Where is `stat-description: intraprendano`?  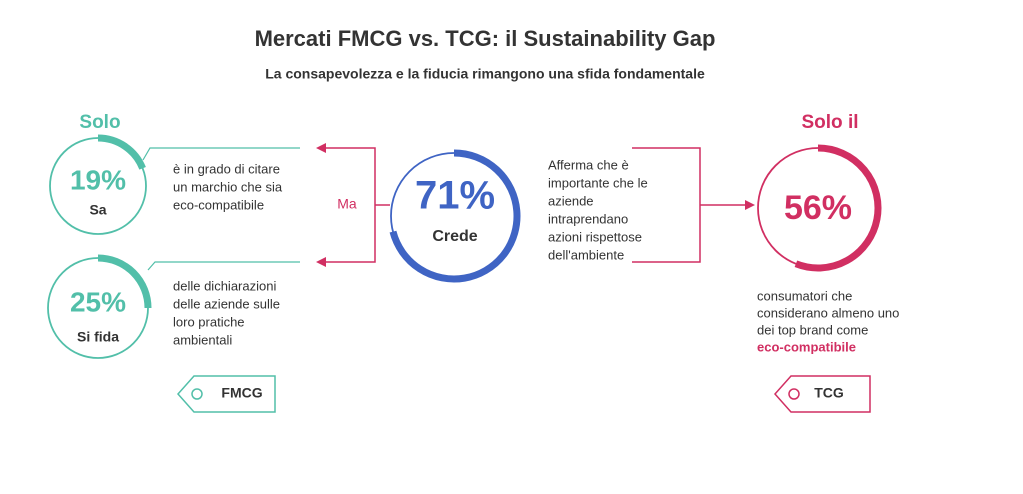
stat-description: intraprendano is located at coordinates (588, 218).